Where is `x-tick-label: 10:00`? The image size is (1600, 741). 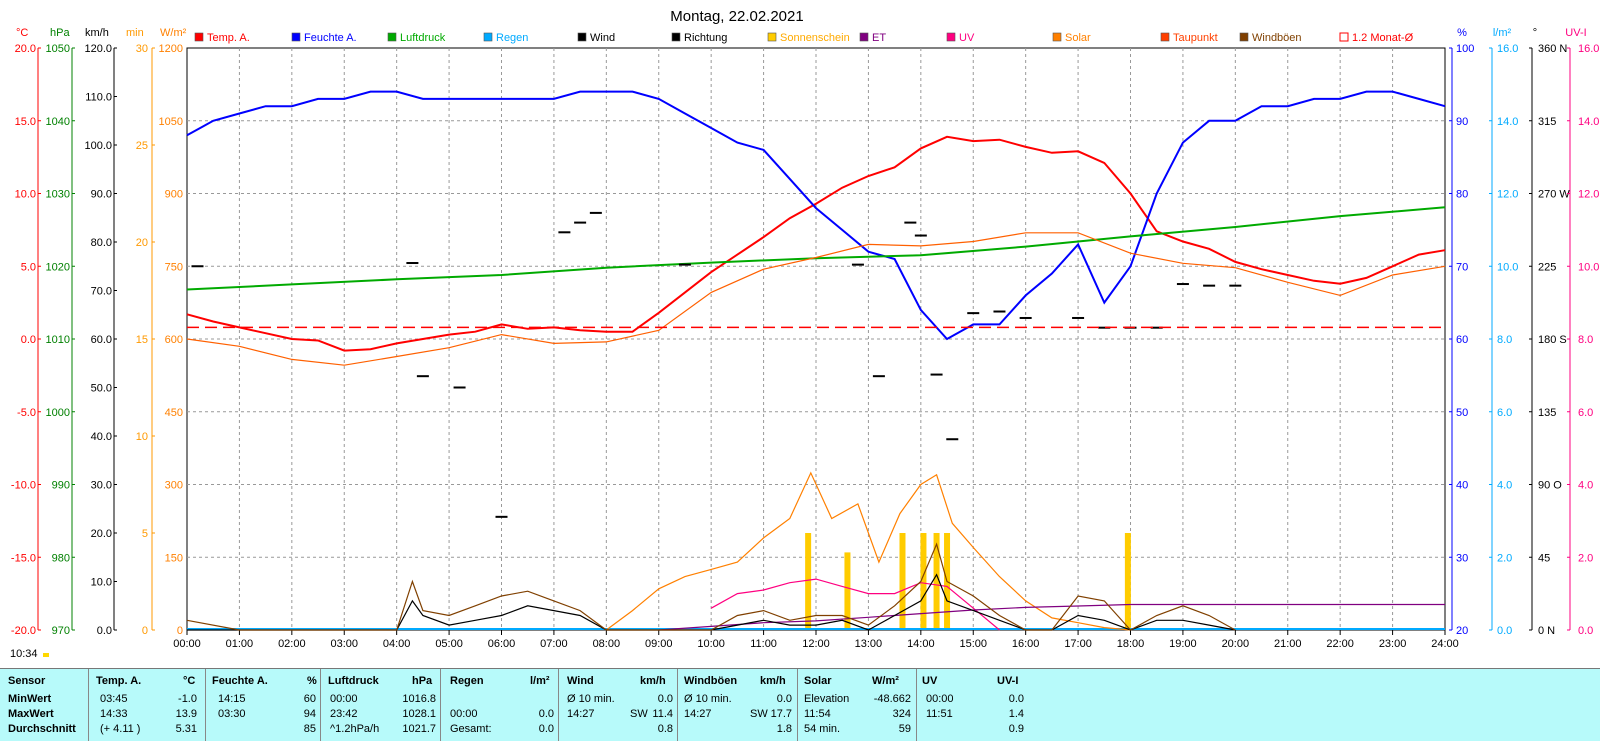
x-tick-label: 10:00 is located at coordinates (711, 644).